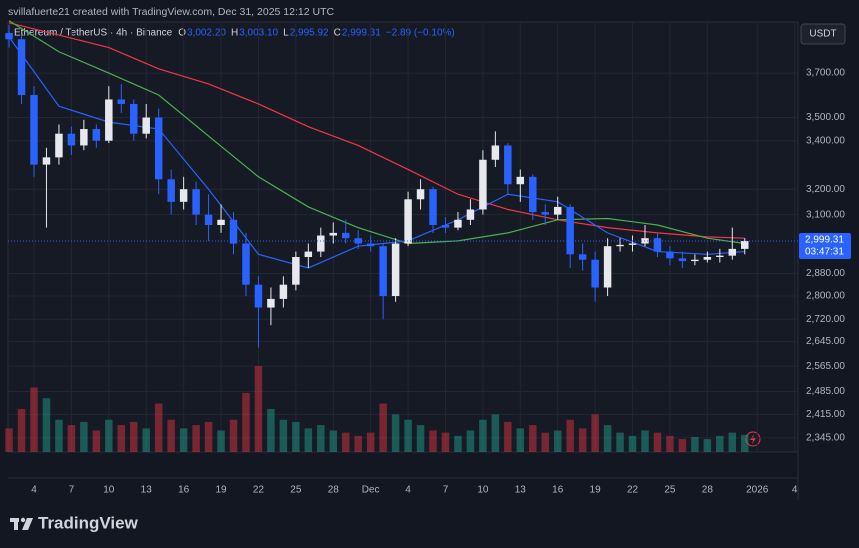 Image resolution: width=859 pixels, height=548 pixels. I want to click on y-tick-label: 2,880.00, so click(825, 273).